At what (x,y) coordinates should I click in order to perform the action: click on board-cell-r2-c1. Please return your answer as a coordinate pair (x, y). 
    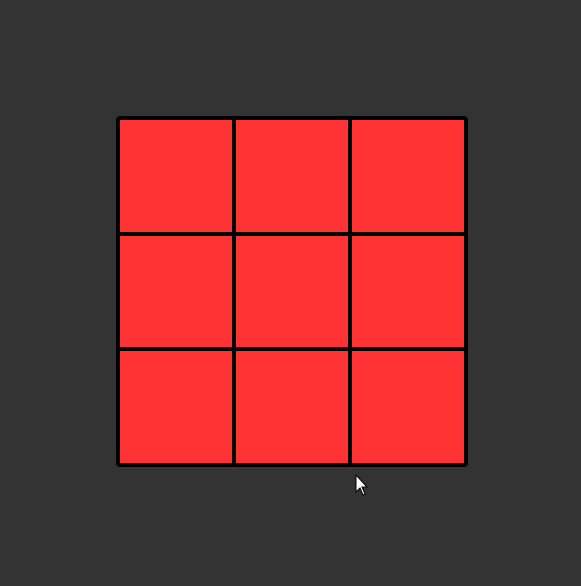
    Looking at the image, I should click on (176, 291).